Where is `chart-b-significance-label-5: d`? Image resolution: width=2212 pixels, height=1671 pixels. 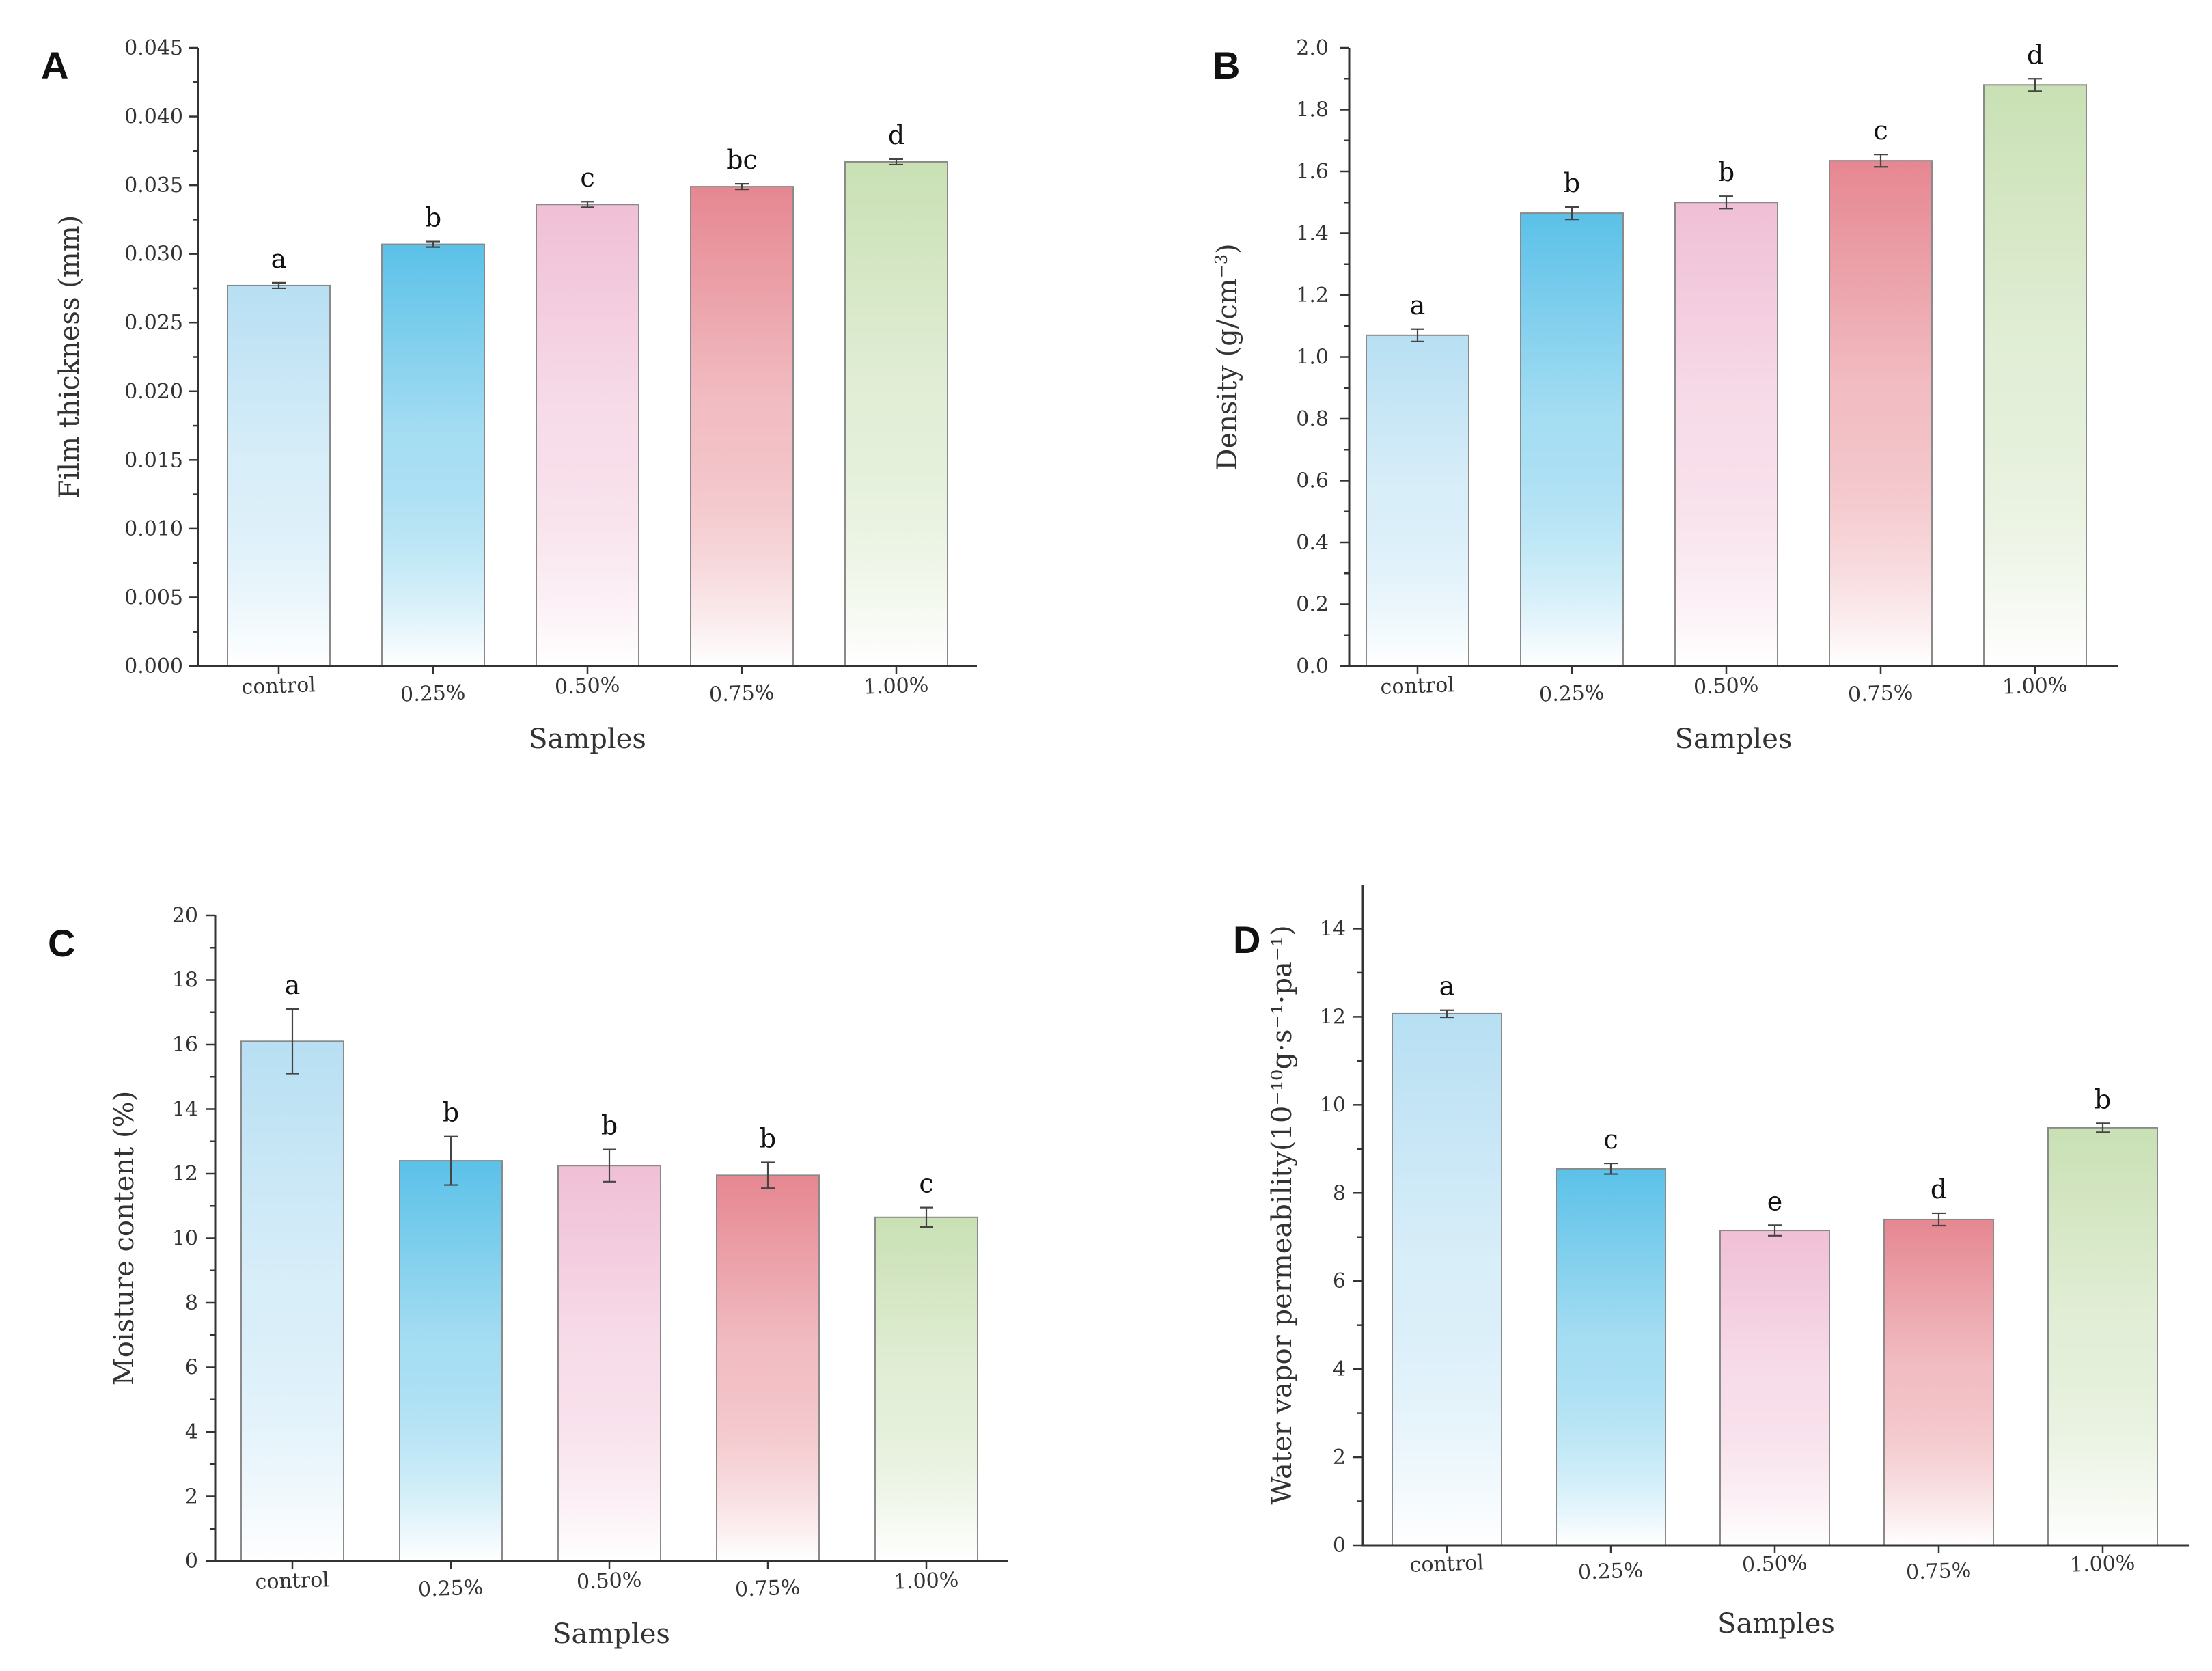
chart-b-significance-label-5: d is located at coordinates (2035, 55).